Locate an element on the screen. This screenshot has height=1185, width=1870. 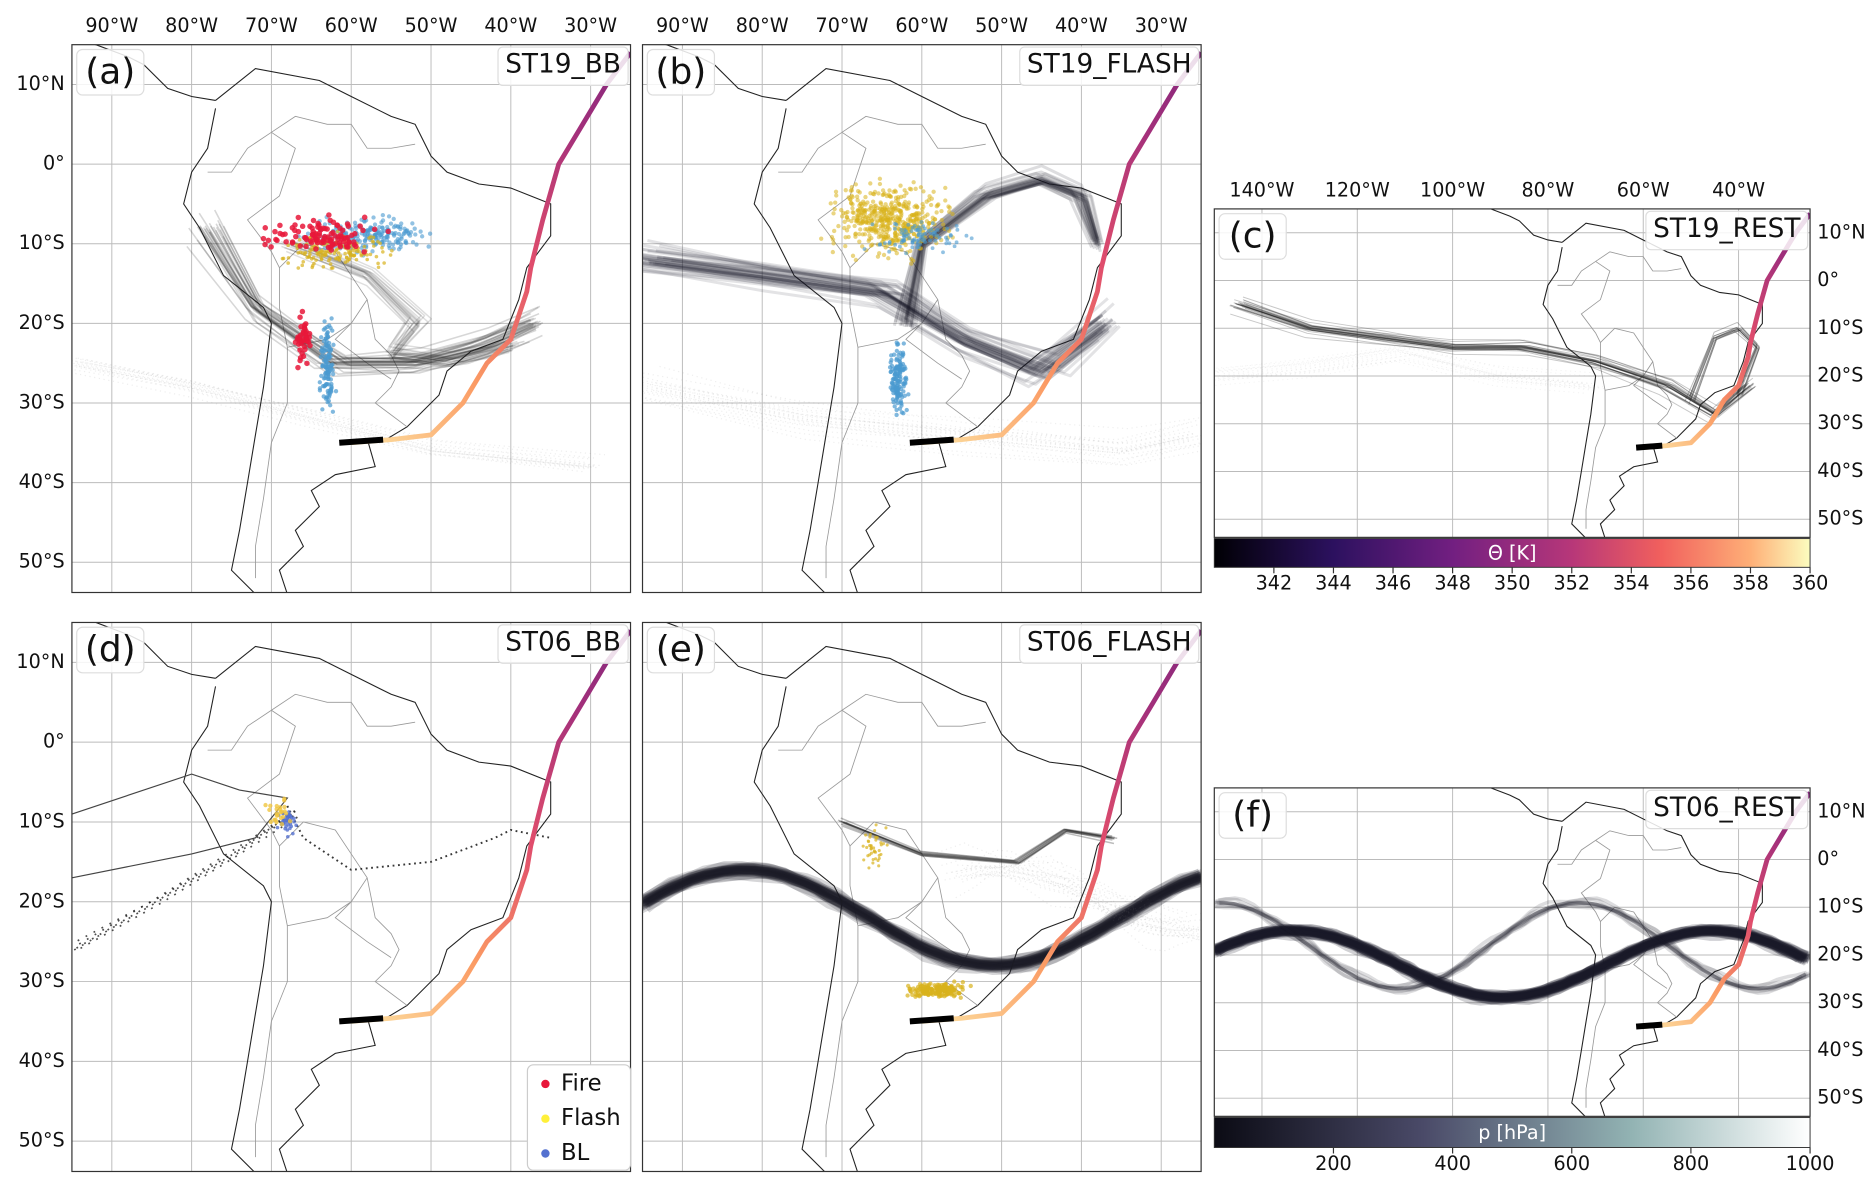
lon-tick-label: 40°W is located at coordinates (510, 25).